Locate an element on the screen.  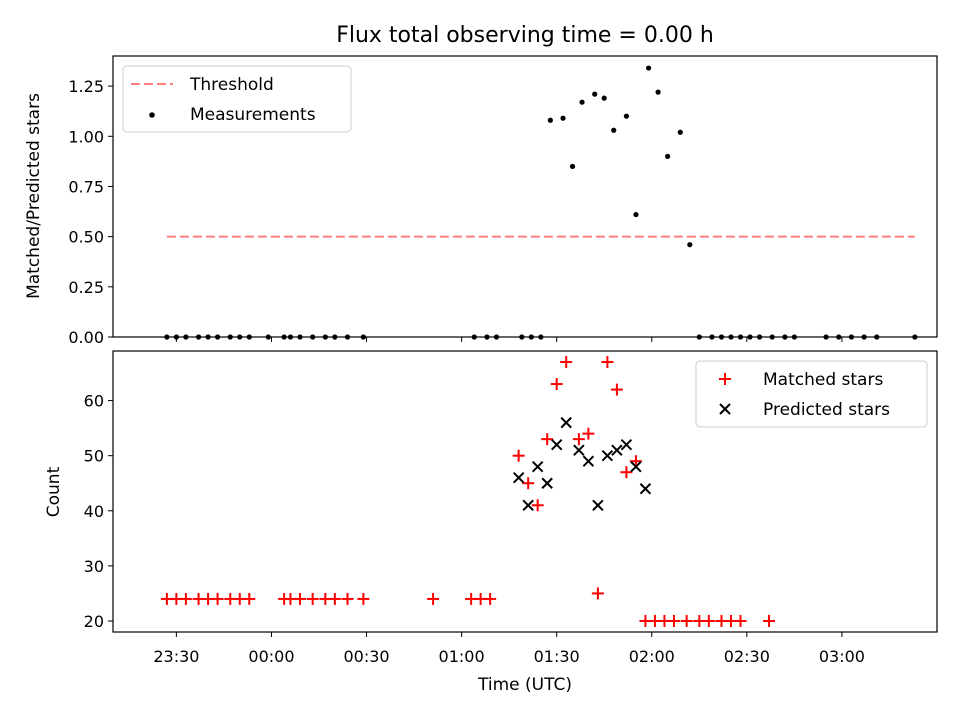
x-tick-label: 00:30 is located at coordinates (366, 656).